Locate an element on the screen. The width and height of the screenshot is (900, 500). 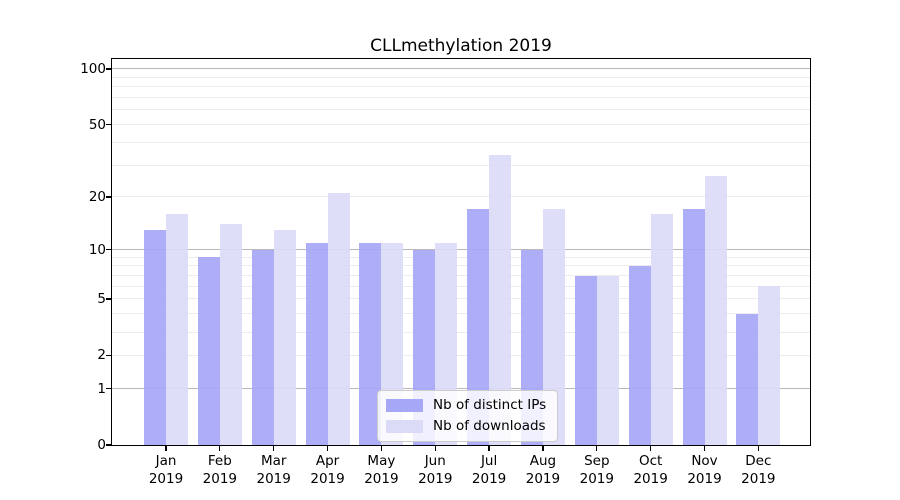
bar-nb-of-downloads-jul-2019 is located at coordinates (500, 300).